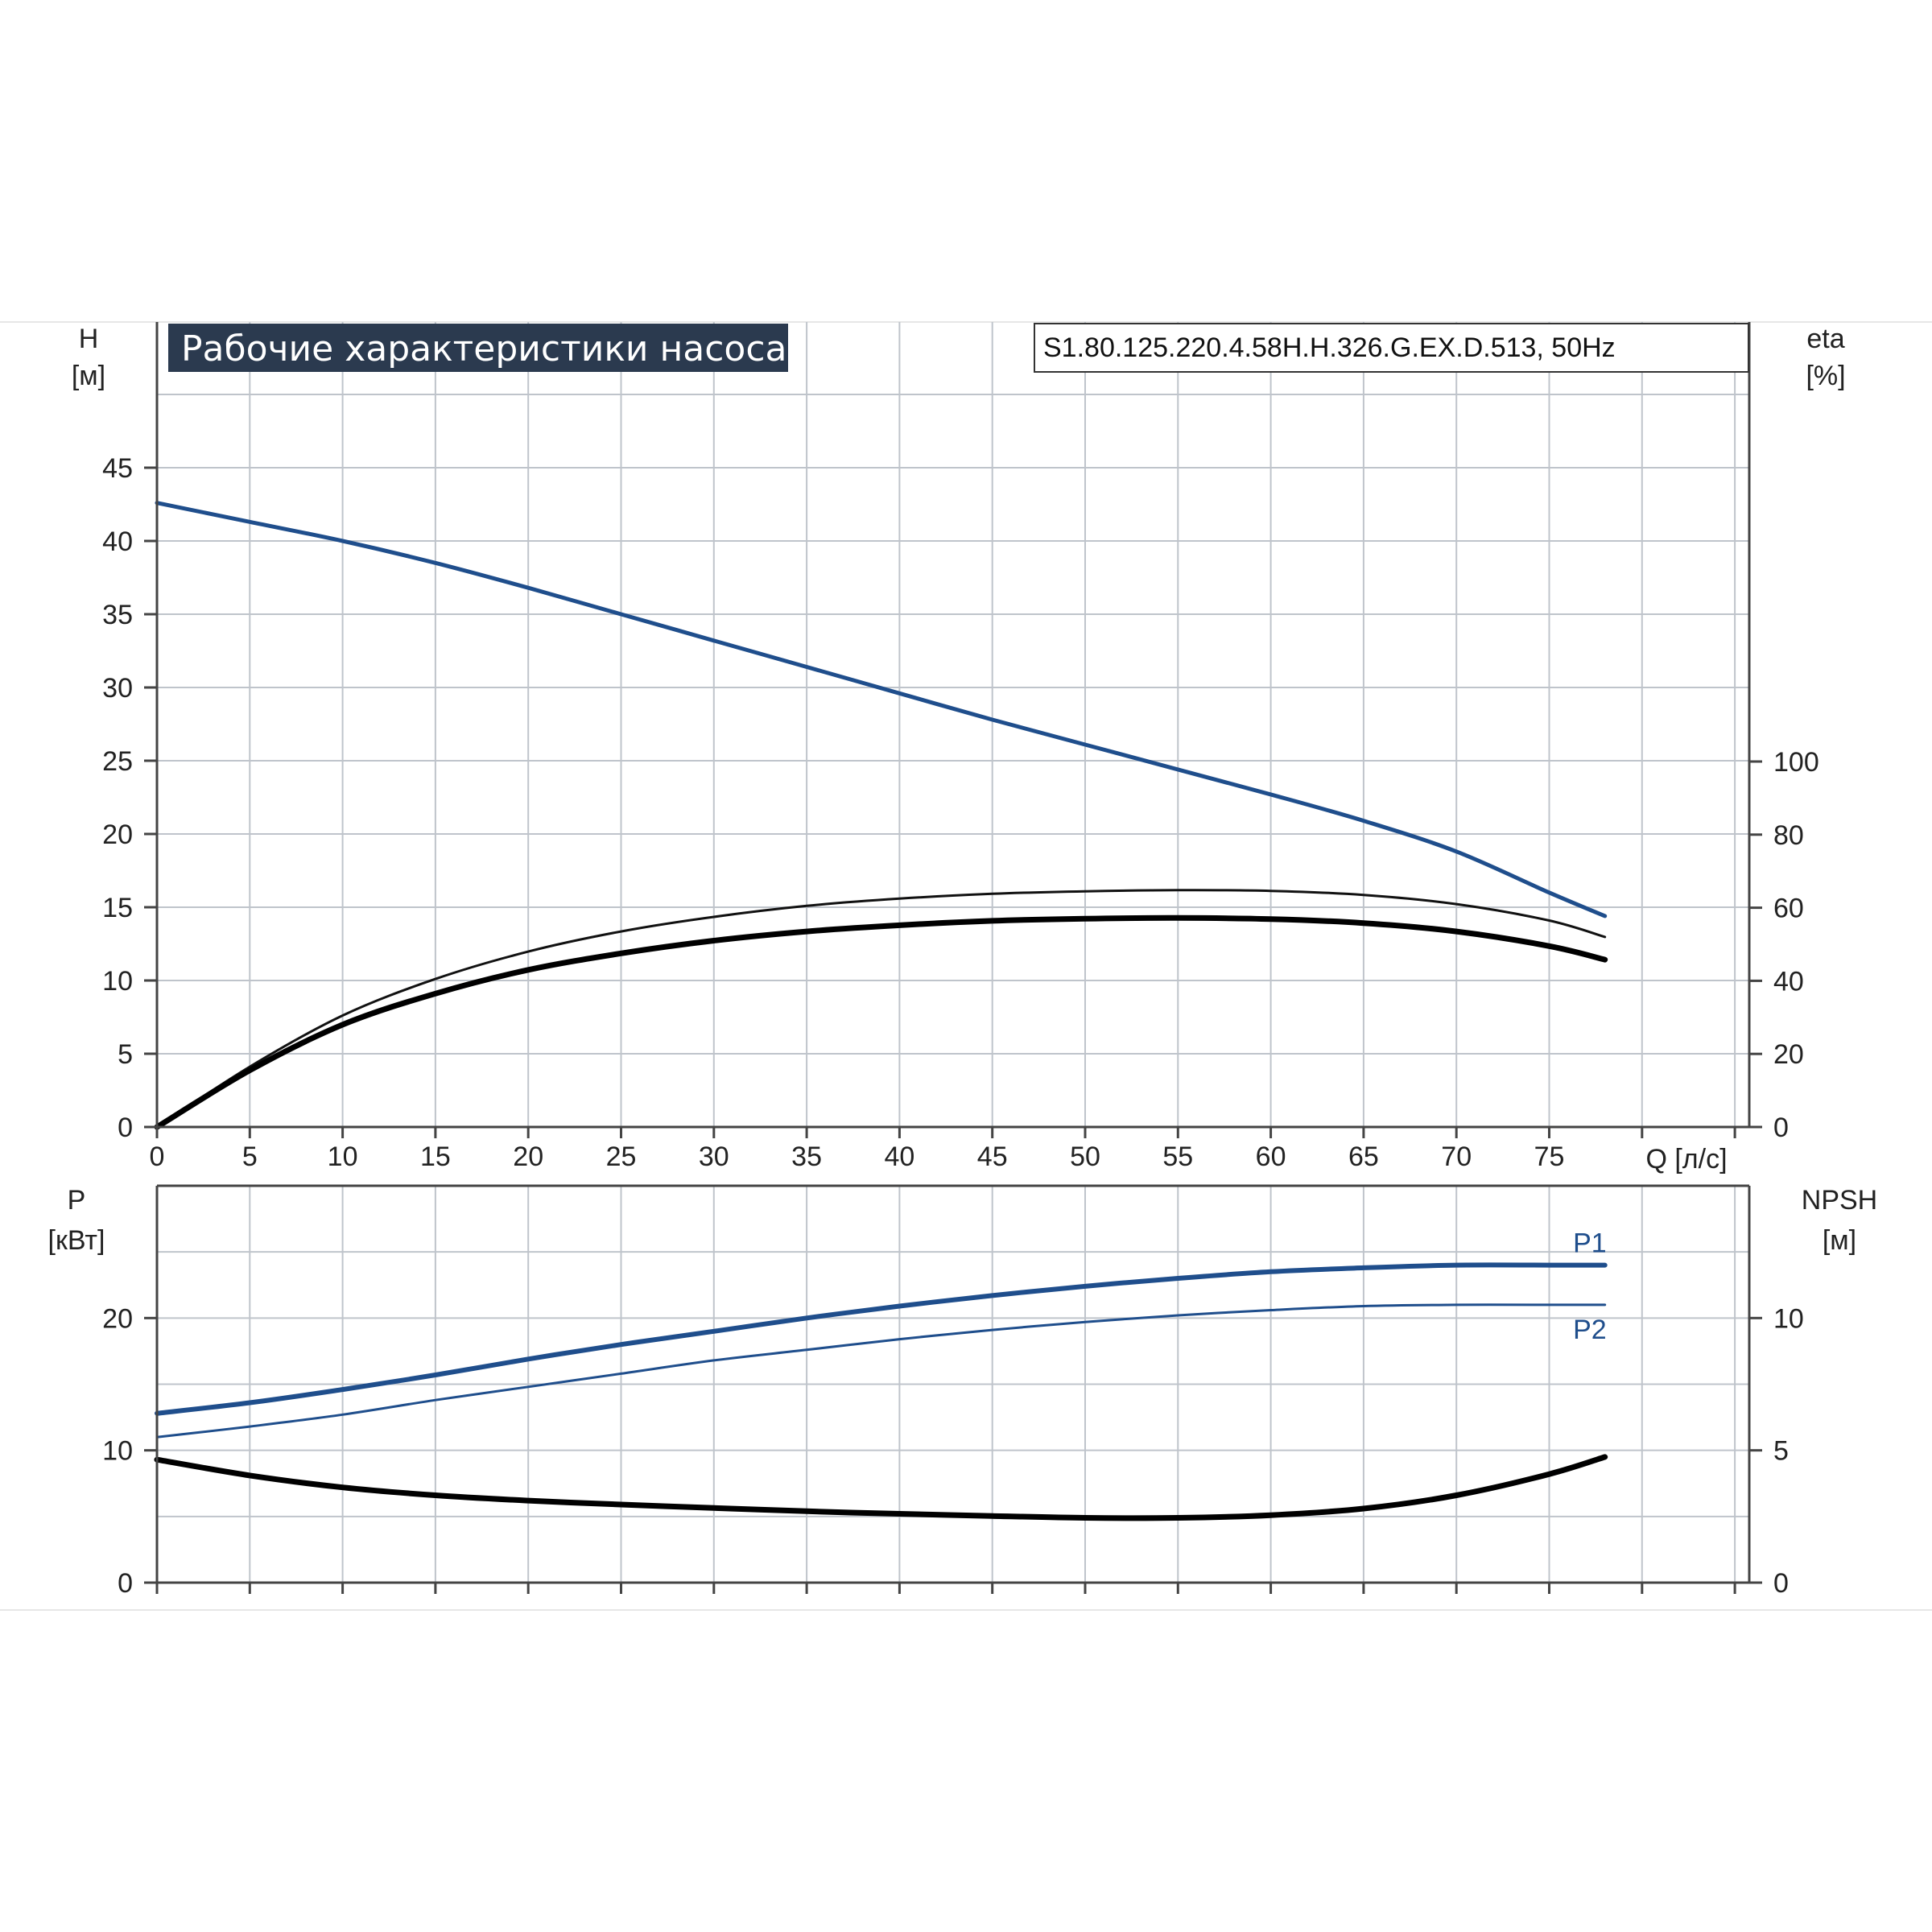  What do you see at coordinates (157, 1156) in the screenshot?
I see `x-tick-label: 0` at bounding box center [157, 1156].